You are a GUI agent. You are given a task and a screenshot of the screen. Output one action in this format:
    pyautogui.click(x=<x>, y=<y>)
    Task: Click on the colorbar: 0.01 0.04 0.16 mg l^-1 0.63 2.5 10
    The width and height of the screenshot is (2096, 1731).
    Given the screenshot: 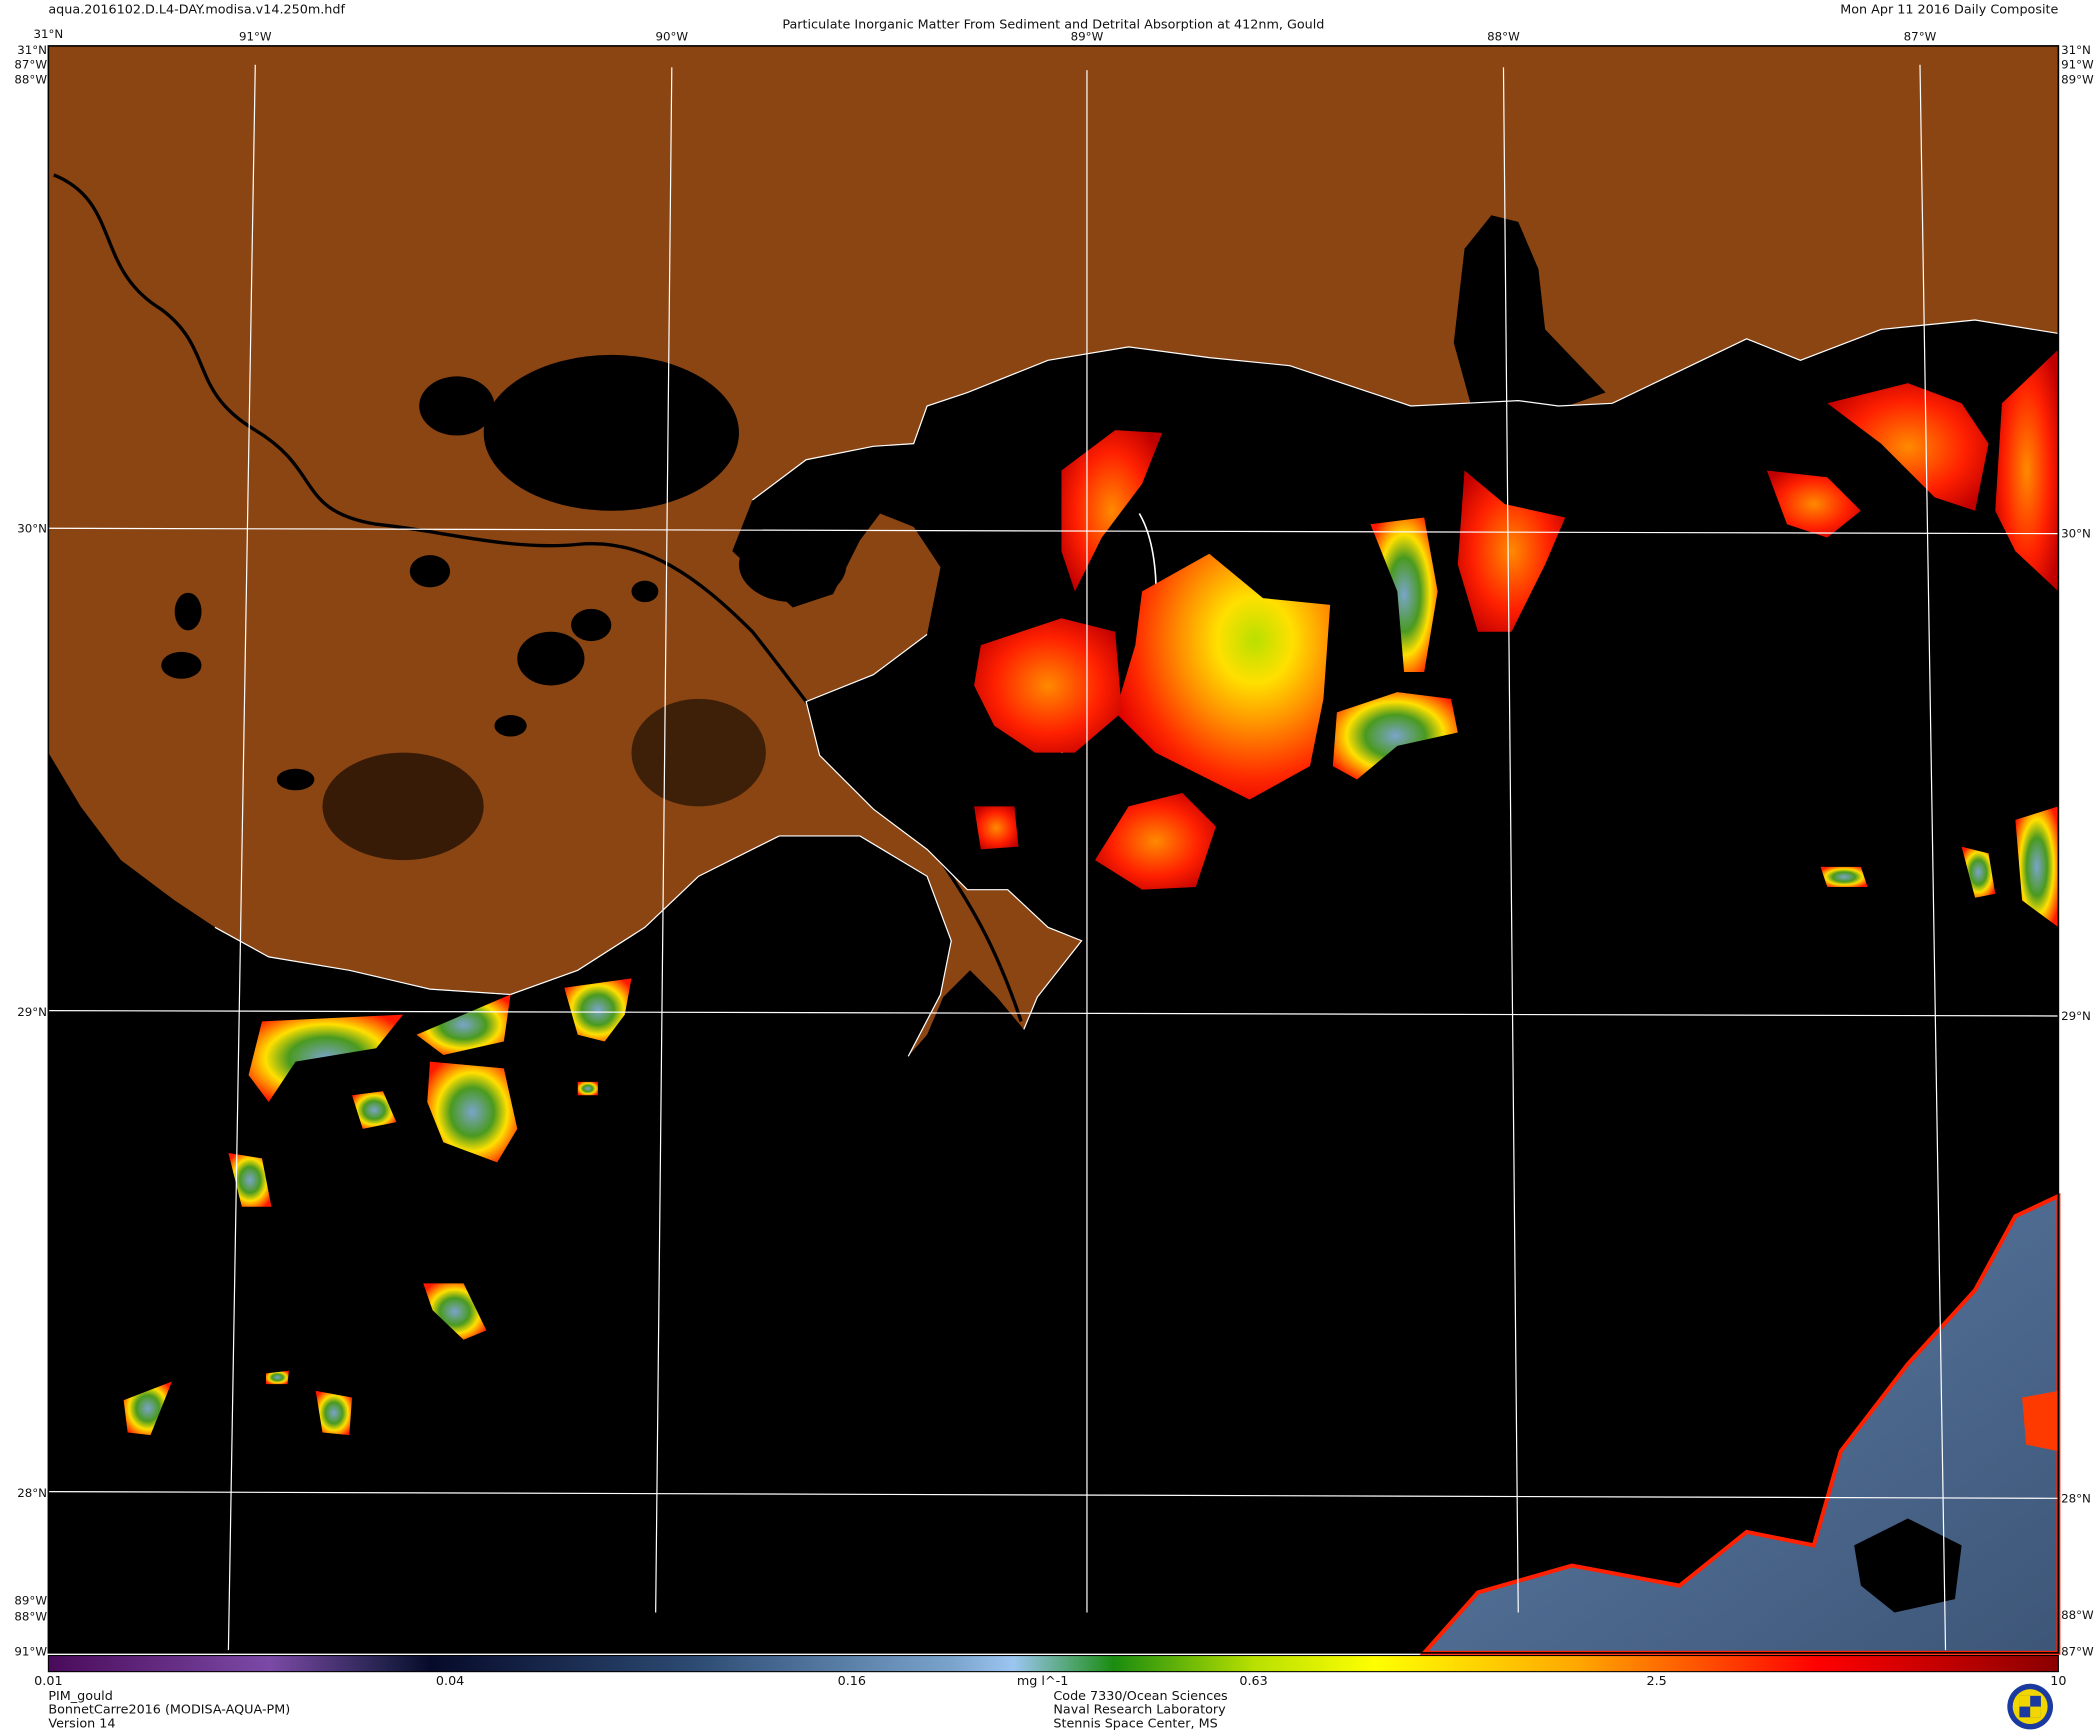 What is the action you would take?
    pyautogui.click(x=1050, y=1671)
    